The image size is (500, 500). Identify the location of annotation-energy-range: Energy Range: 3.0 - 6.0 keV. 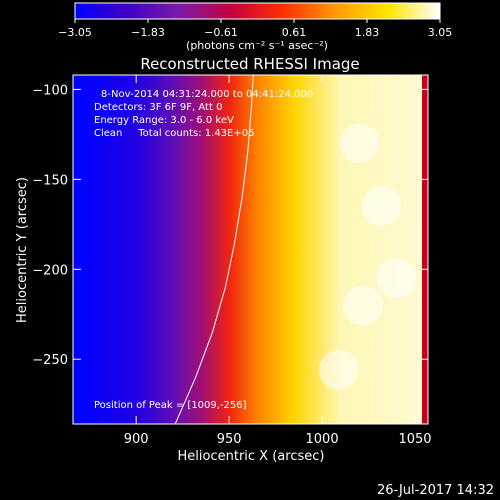
(164, 120).